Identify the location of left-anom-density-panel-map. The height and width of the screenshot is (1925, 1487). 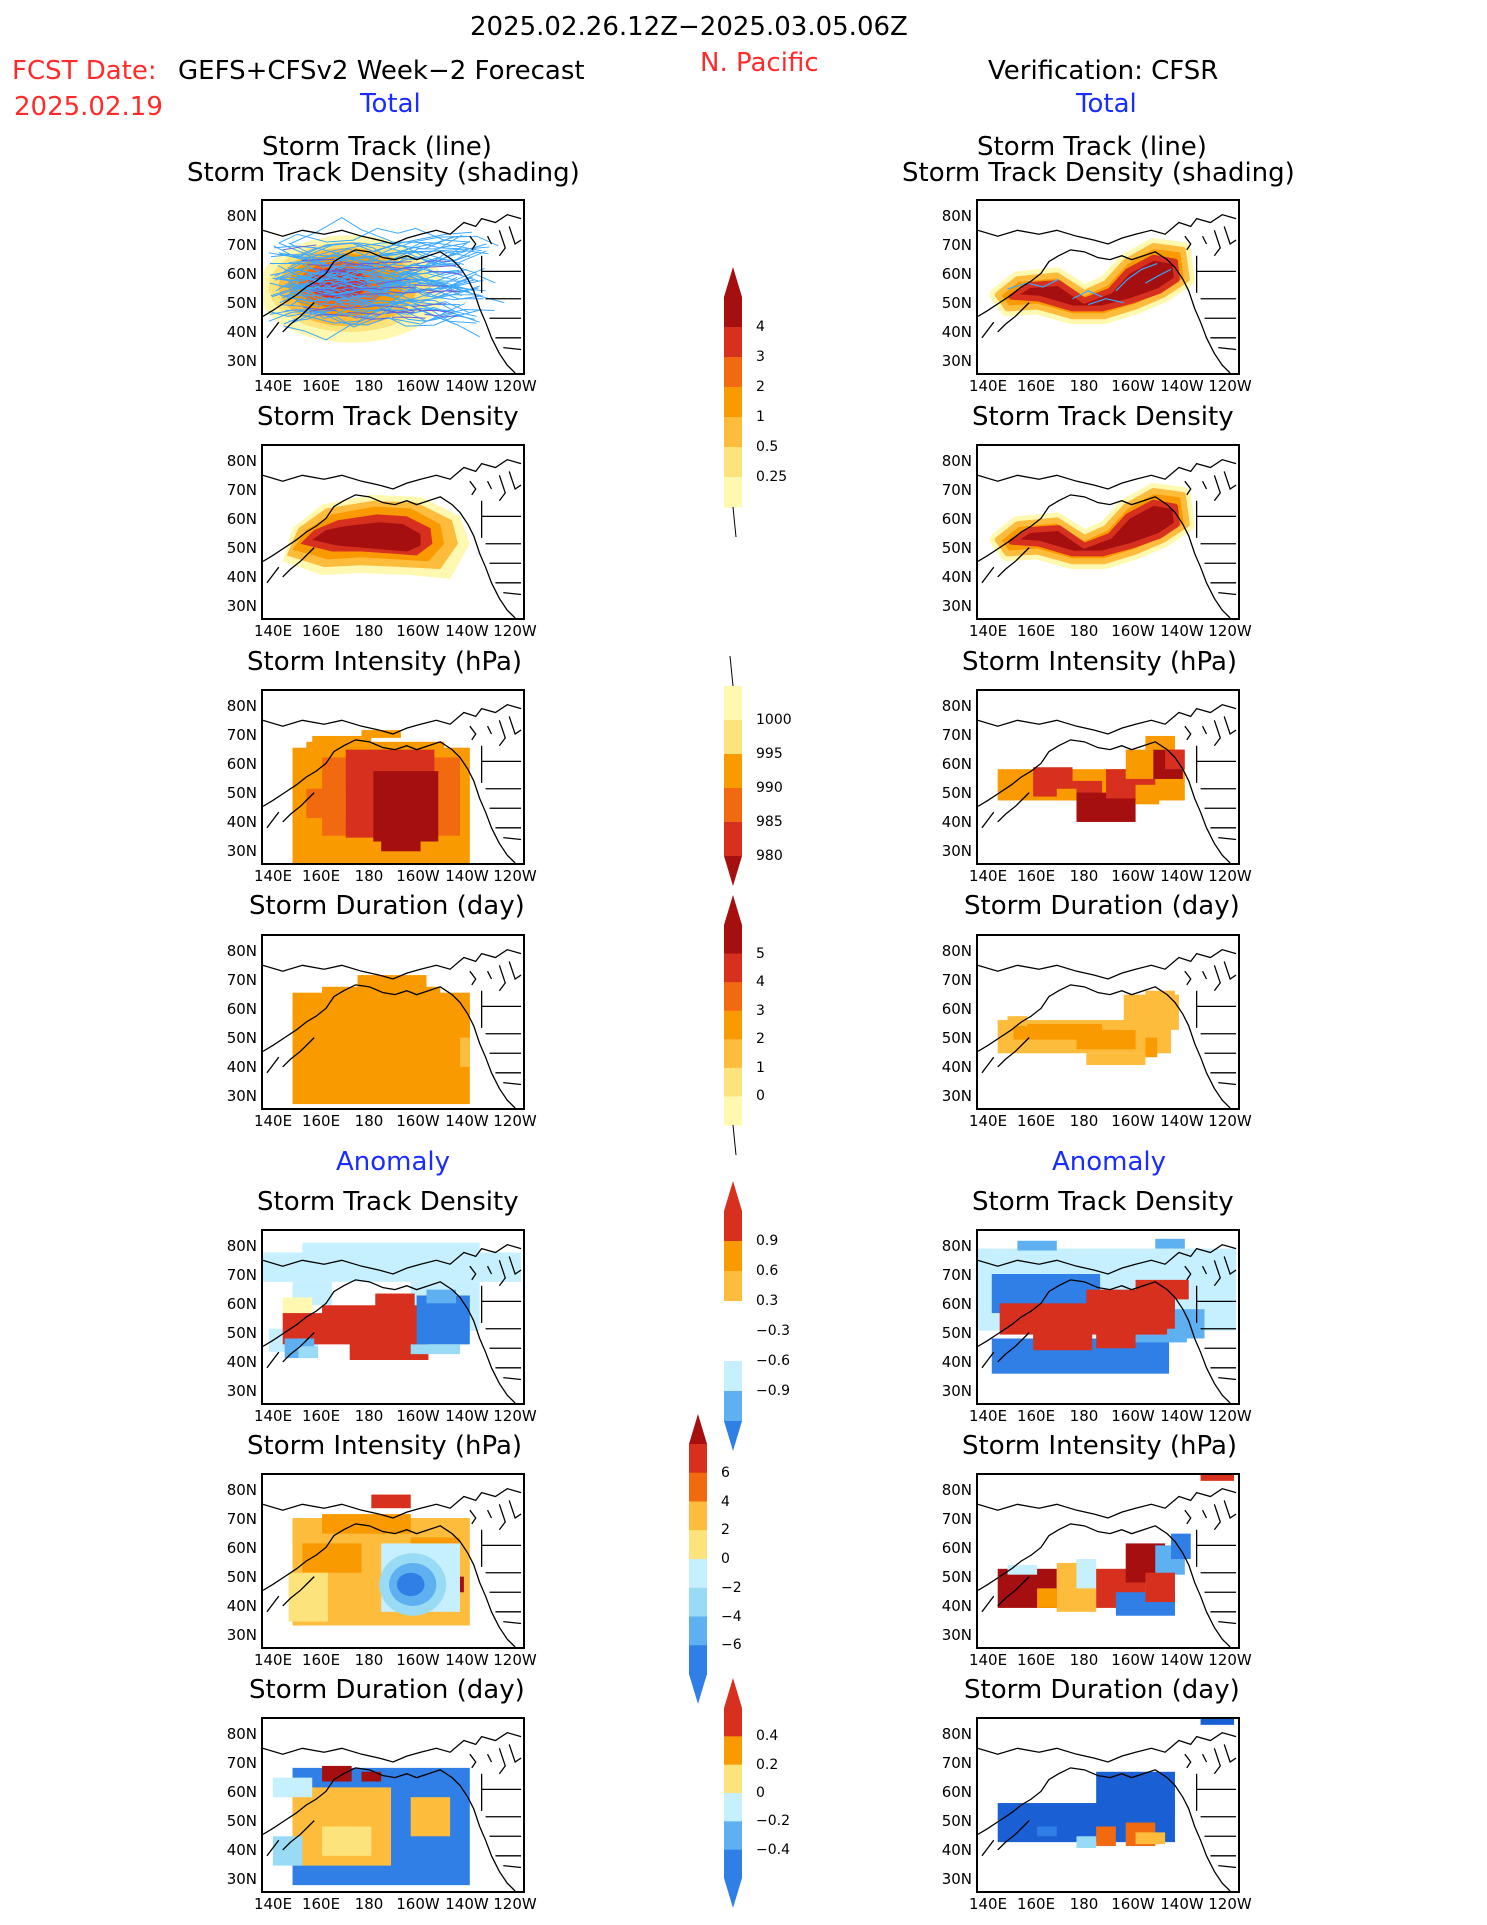
(392, 1322).